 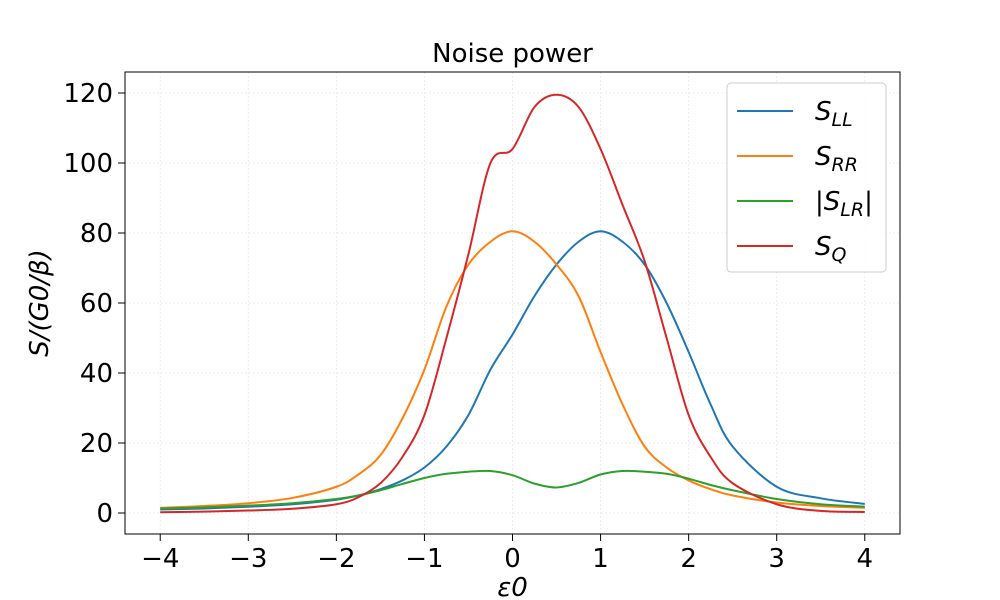 I want to click on x-tick-label: −2, so click(x=336, y=559).